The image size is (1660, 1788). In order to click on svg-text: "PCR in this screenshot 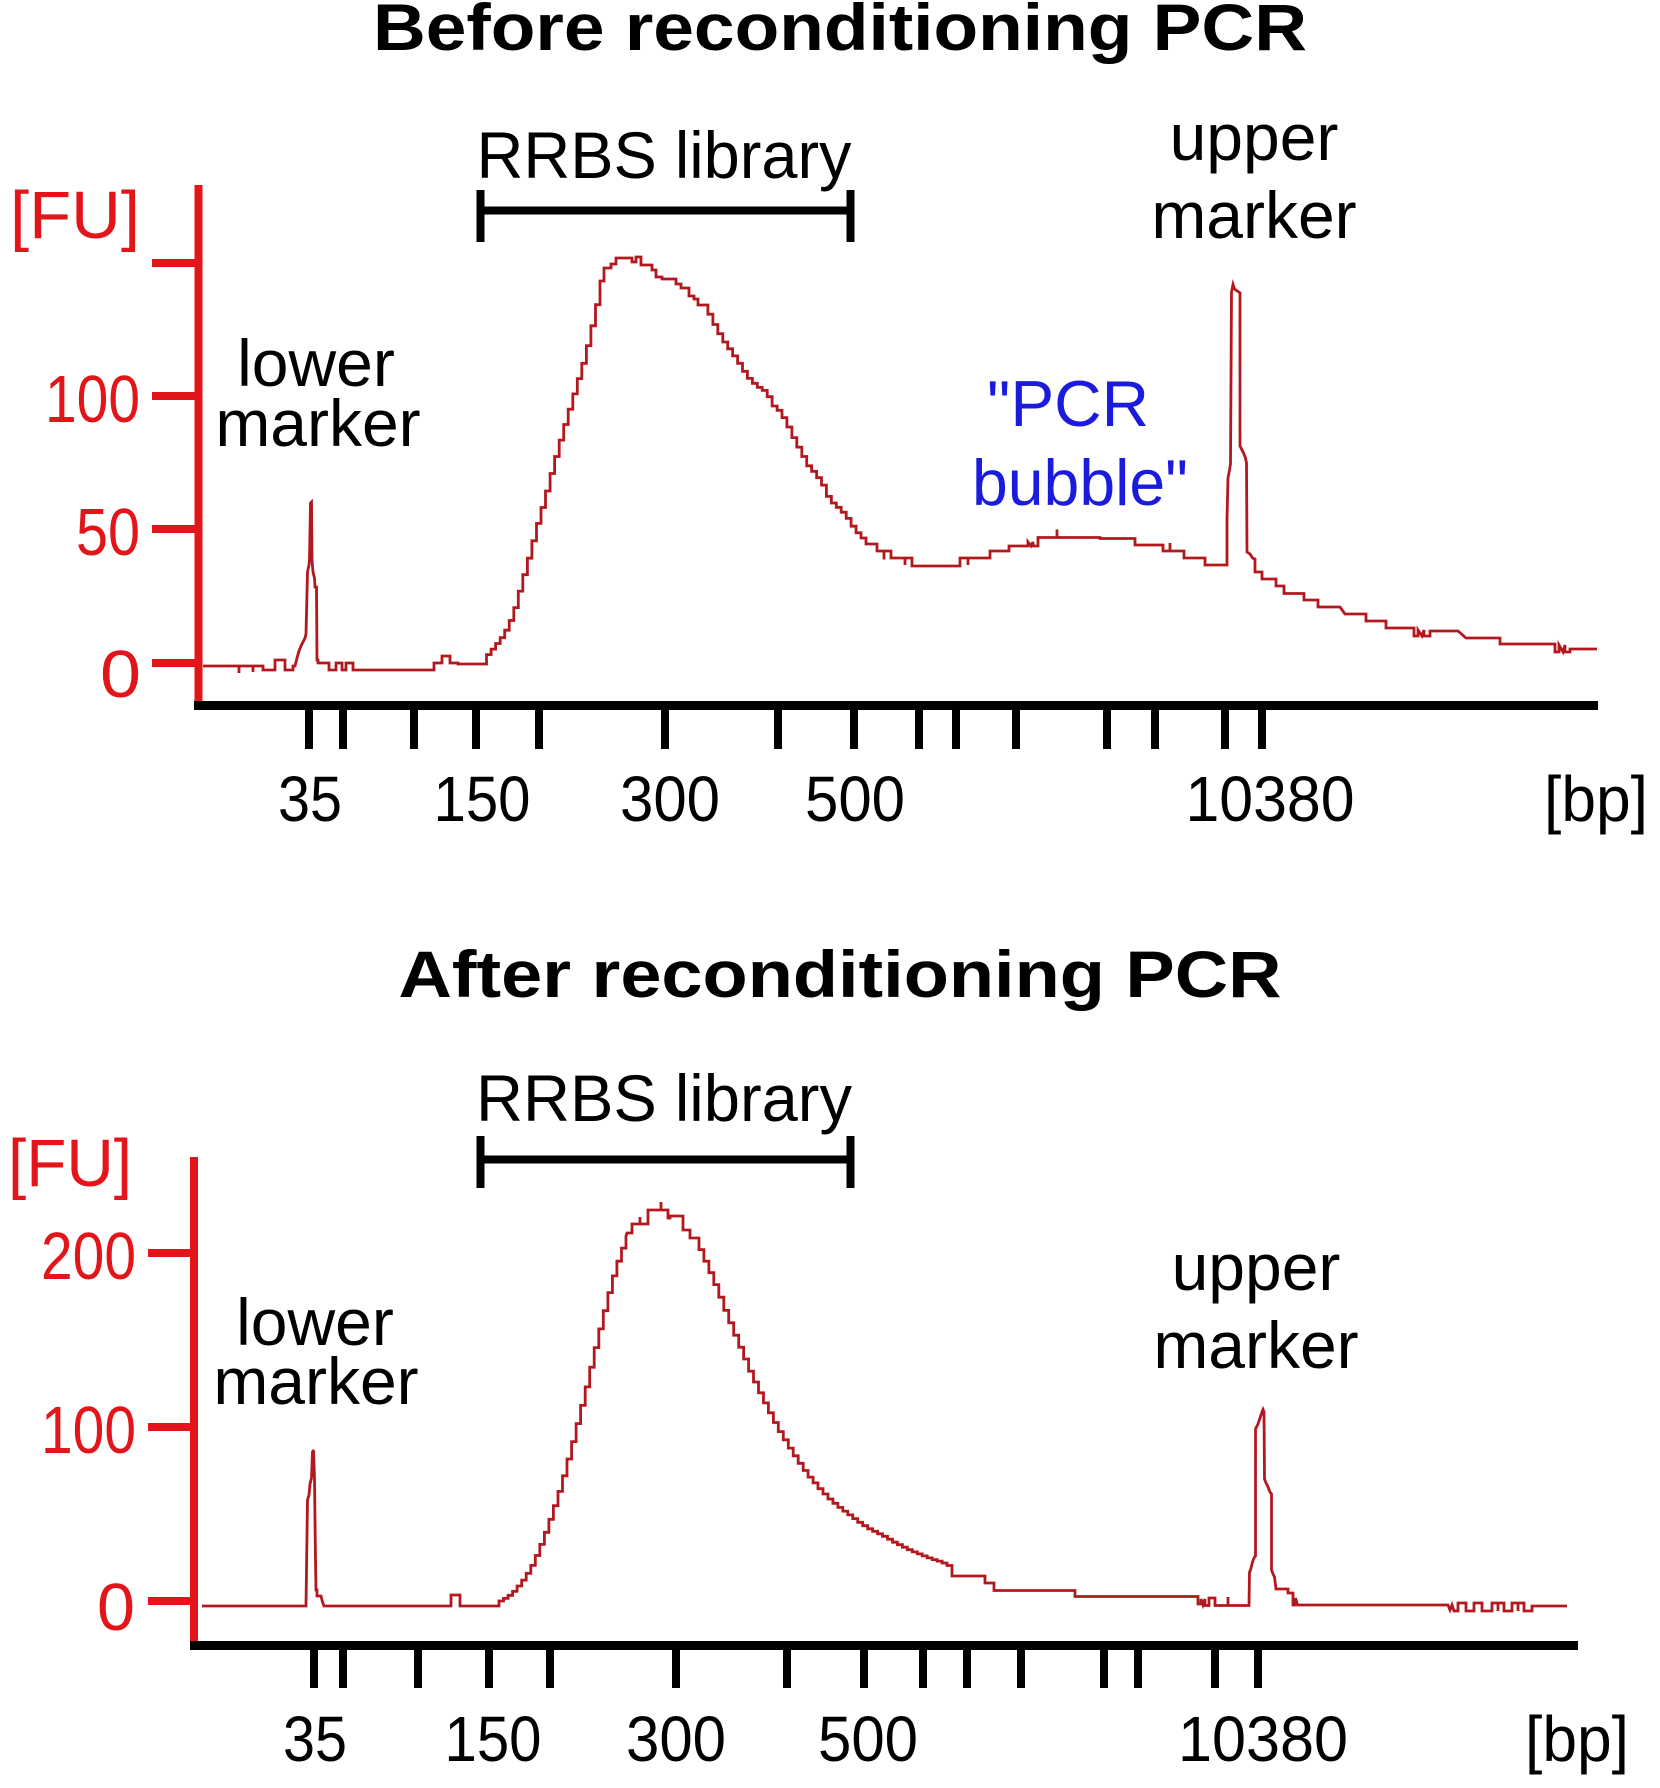, I will do `click(1068, 403)`.